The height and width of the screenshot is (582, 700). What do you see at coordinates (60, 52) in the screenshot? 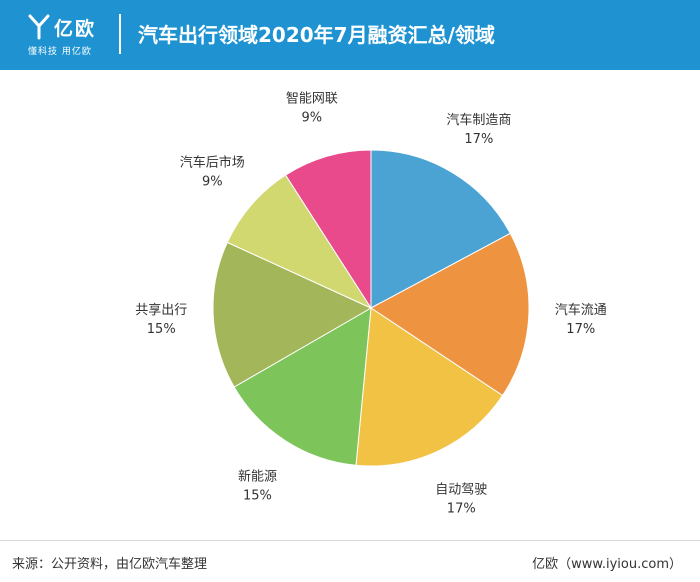
I see `logo-slogan: 懂科技 用亿欧` at bounding box center [60, 52].